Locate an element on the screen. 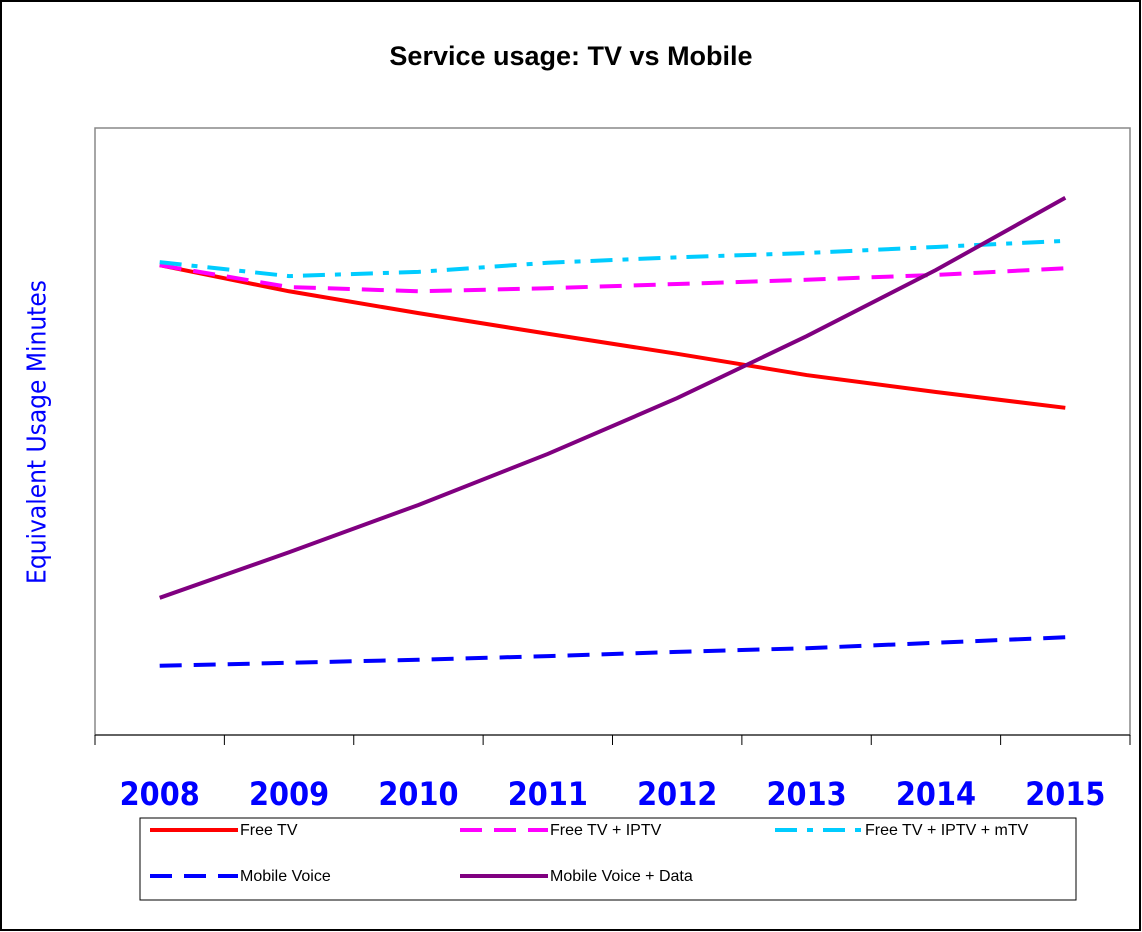 This screenshot has height=932, width=1142. x-tick-label: 2009 is located at coordinates (289, 794).